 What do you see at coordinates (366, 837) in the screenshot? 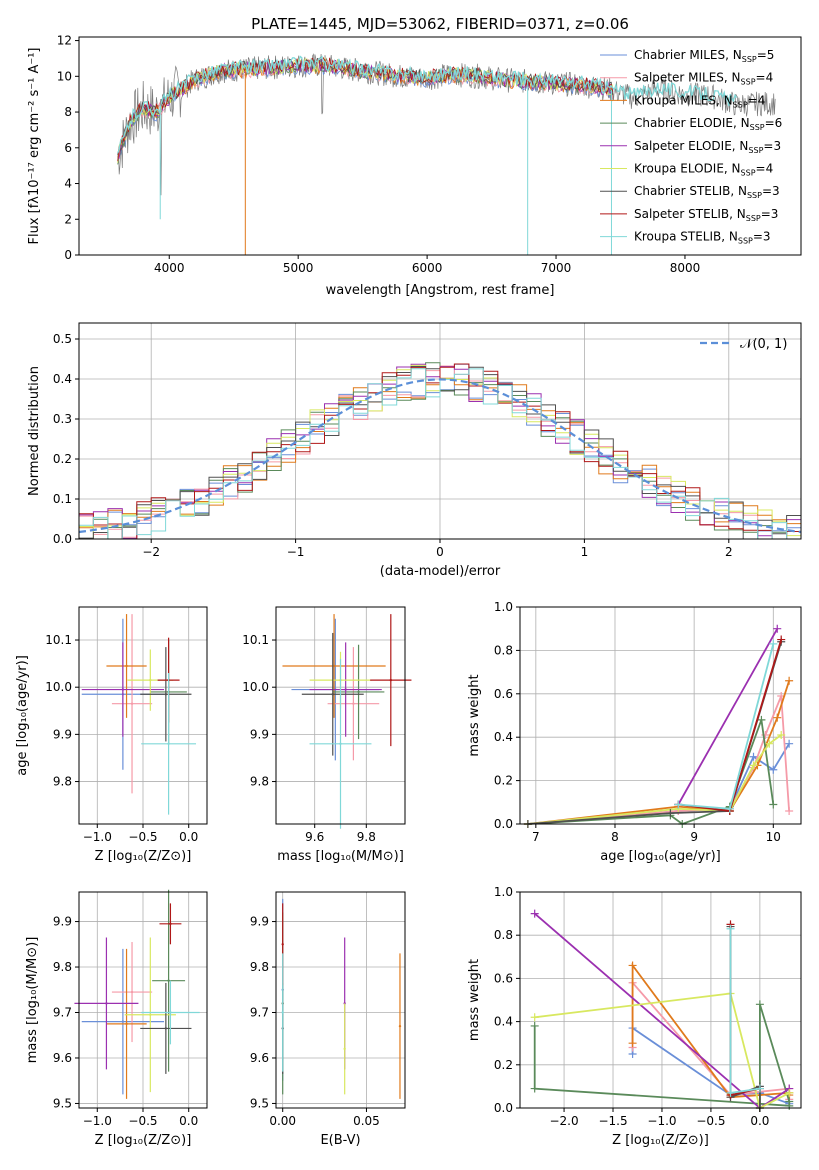
I see `x-tick-label: 9.8` at bounding box center [366, 837].